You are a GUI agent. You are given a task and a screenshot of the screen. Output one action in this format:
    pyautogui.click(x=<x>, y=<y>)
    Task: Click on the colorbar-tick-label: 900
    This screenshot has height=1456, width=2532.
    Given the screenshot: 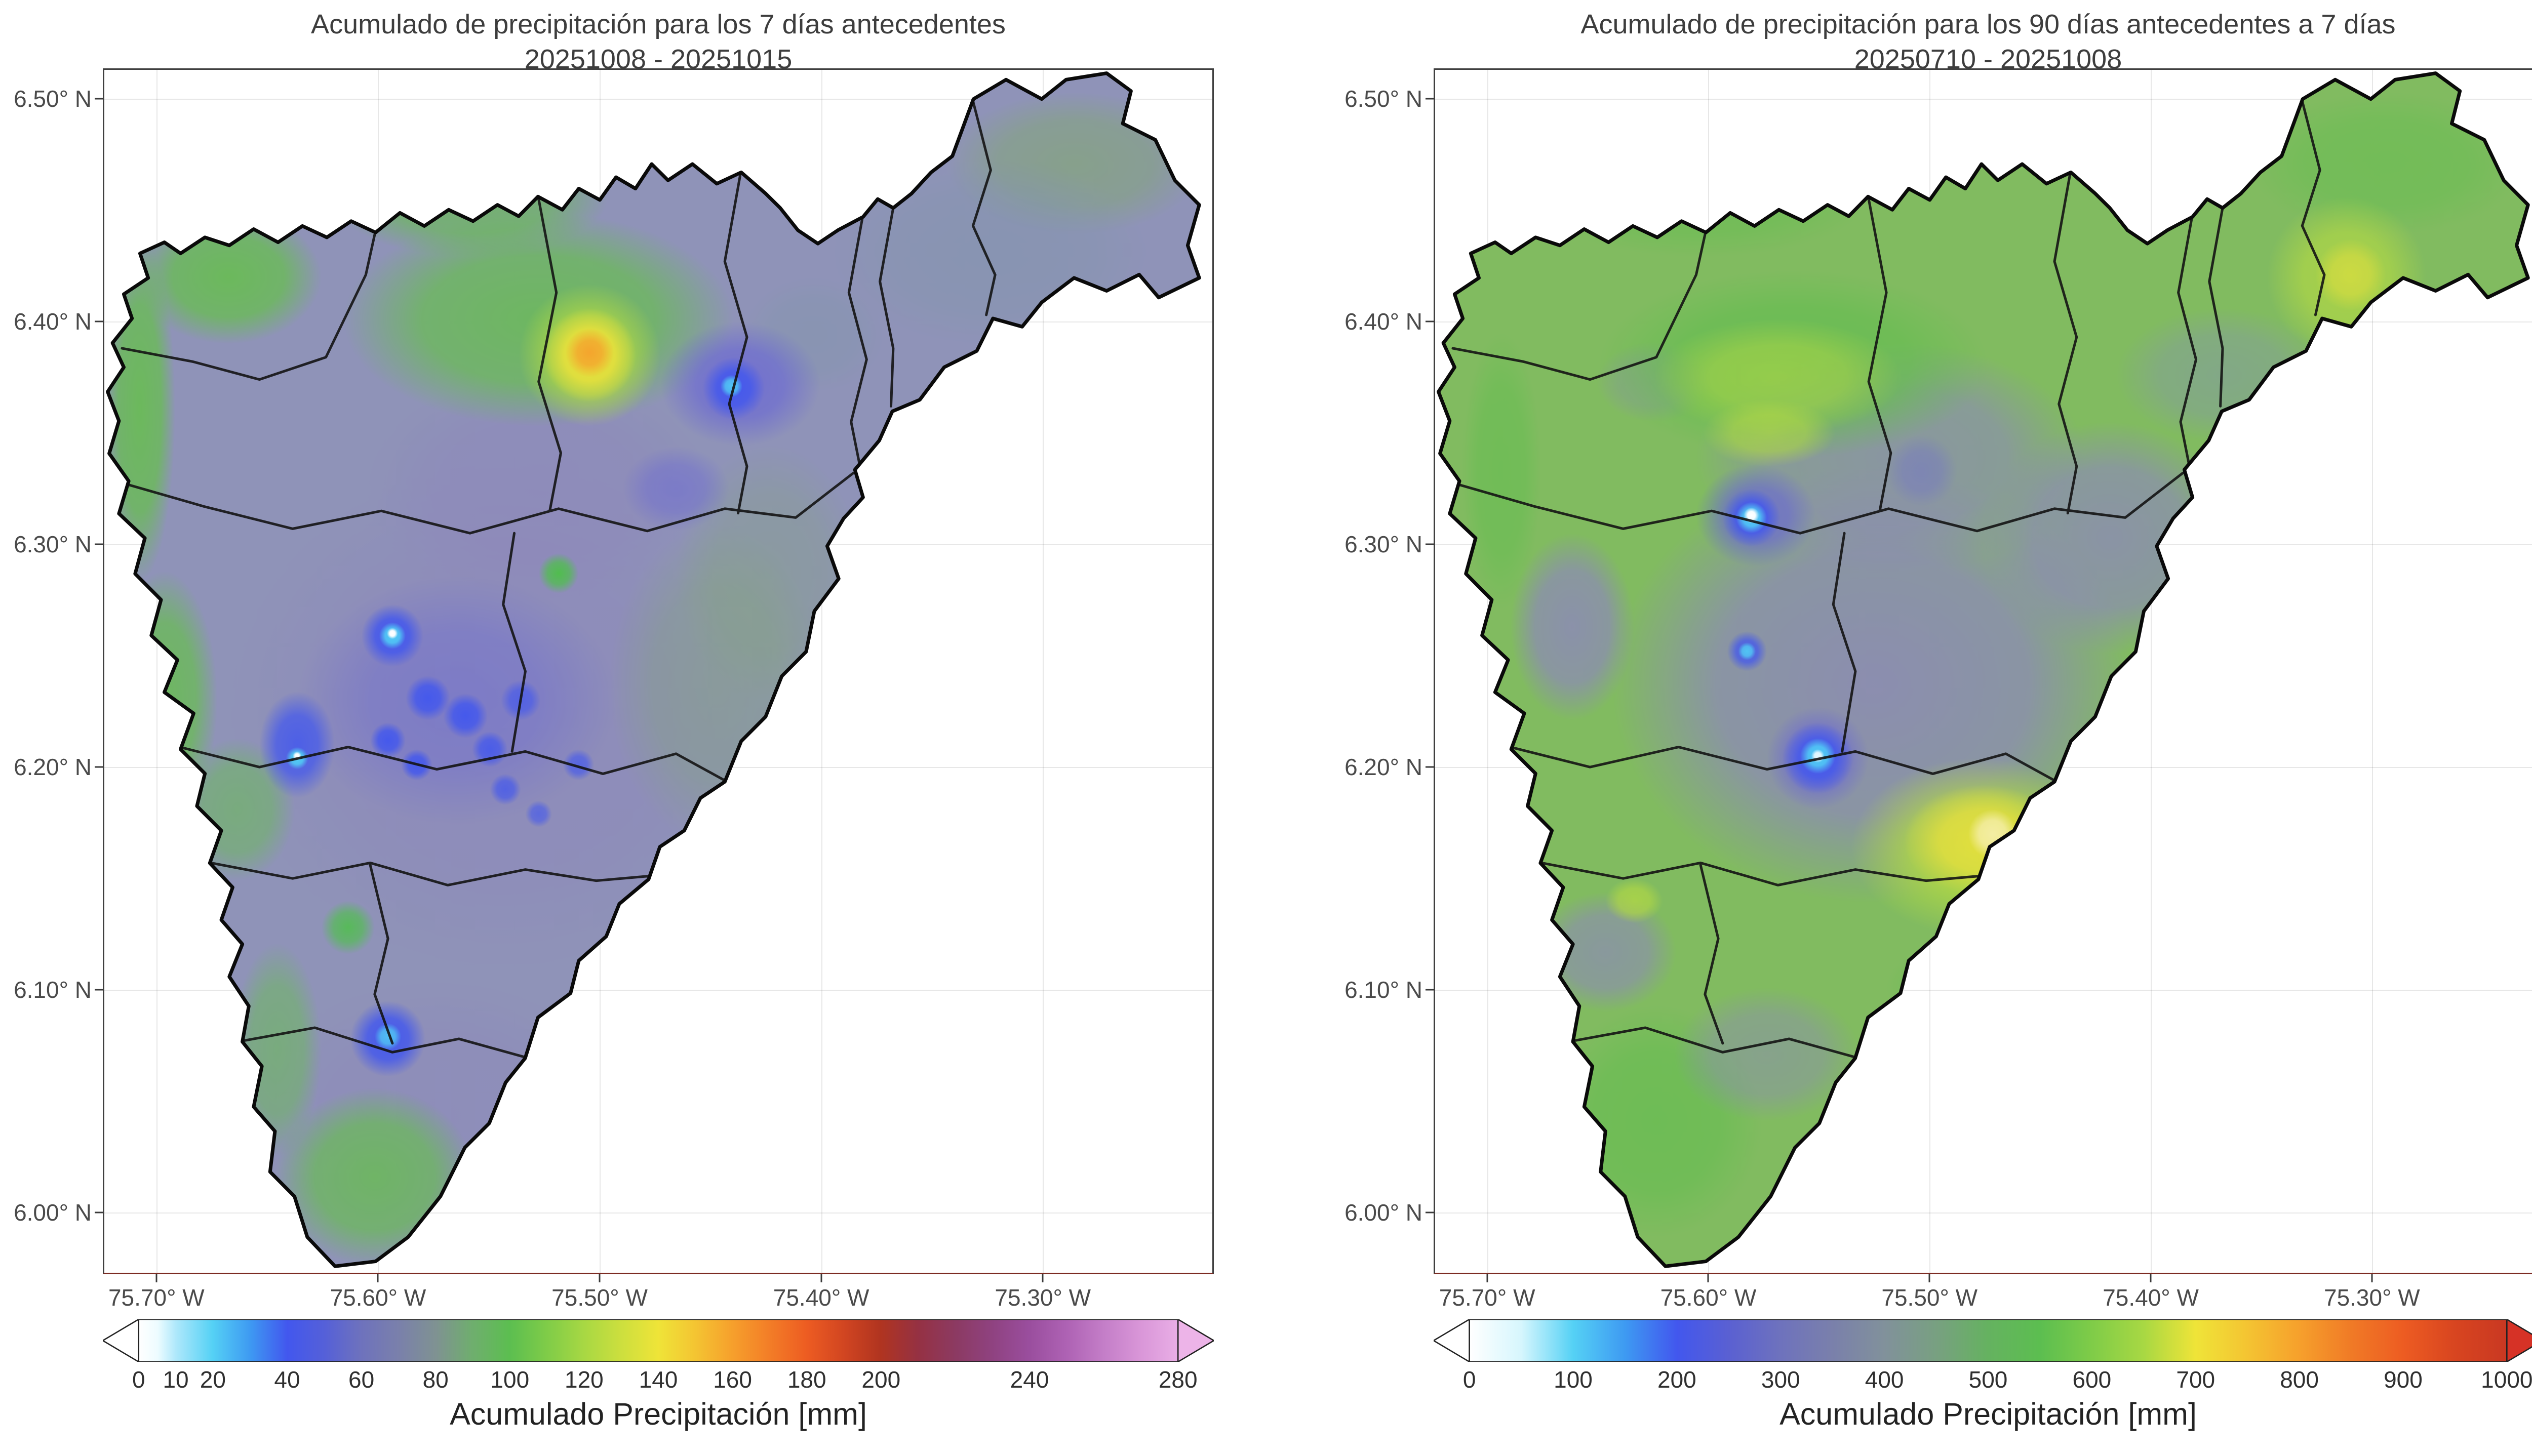 What is the action you would take?
    pyautogui.click(x=2403, y=1379)
    